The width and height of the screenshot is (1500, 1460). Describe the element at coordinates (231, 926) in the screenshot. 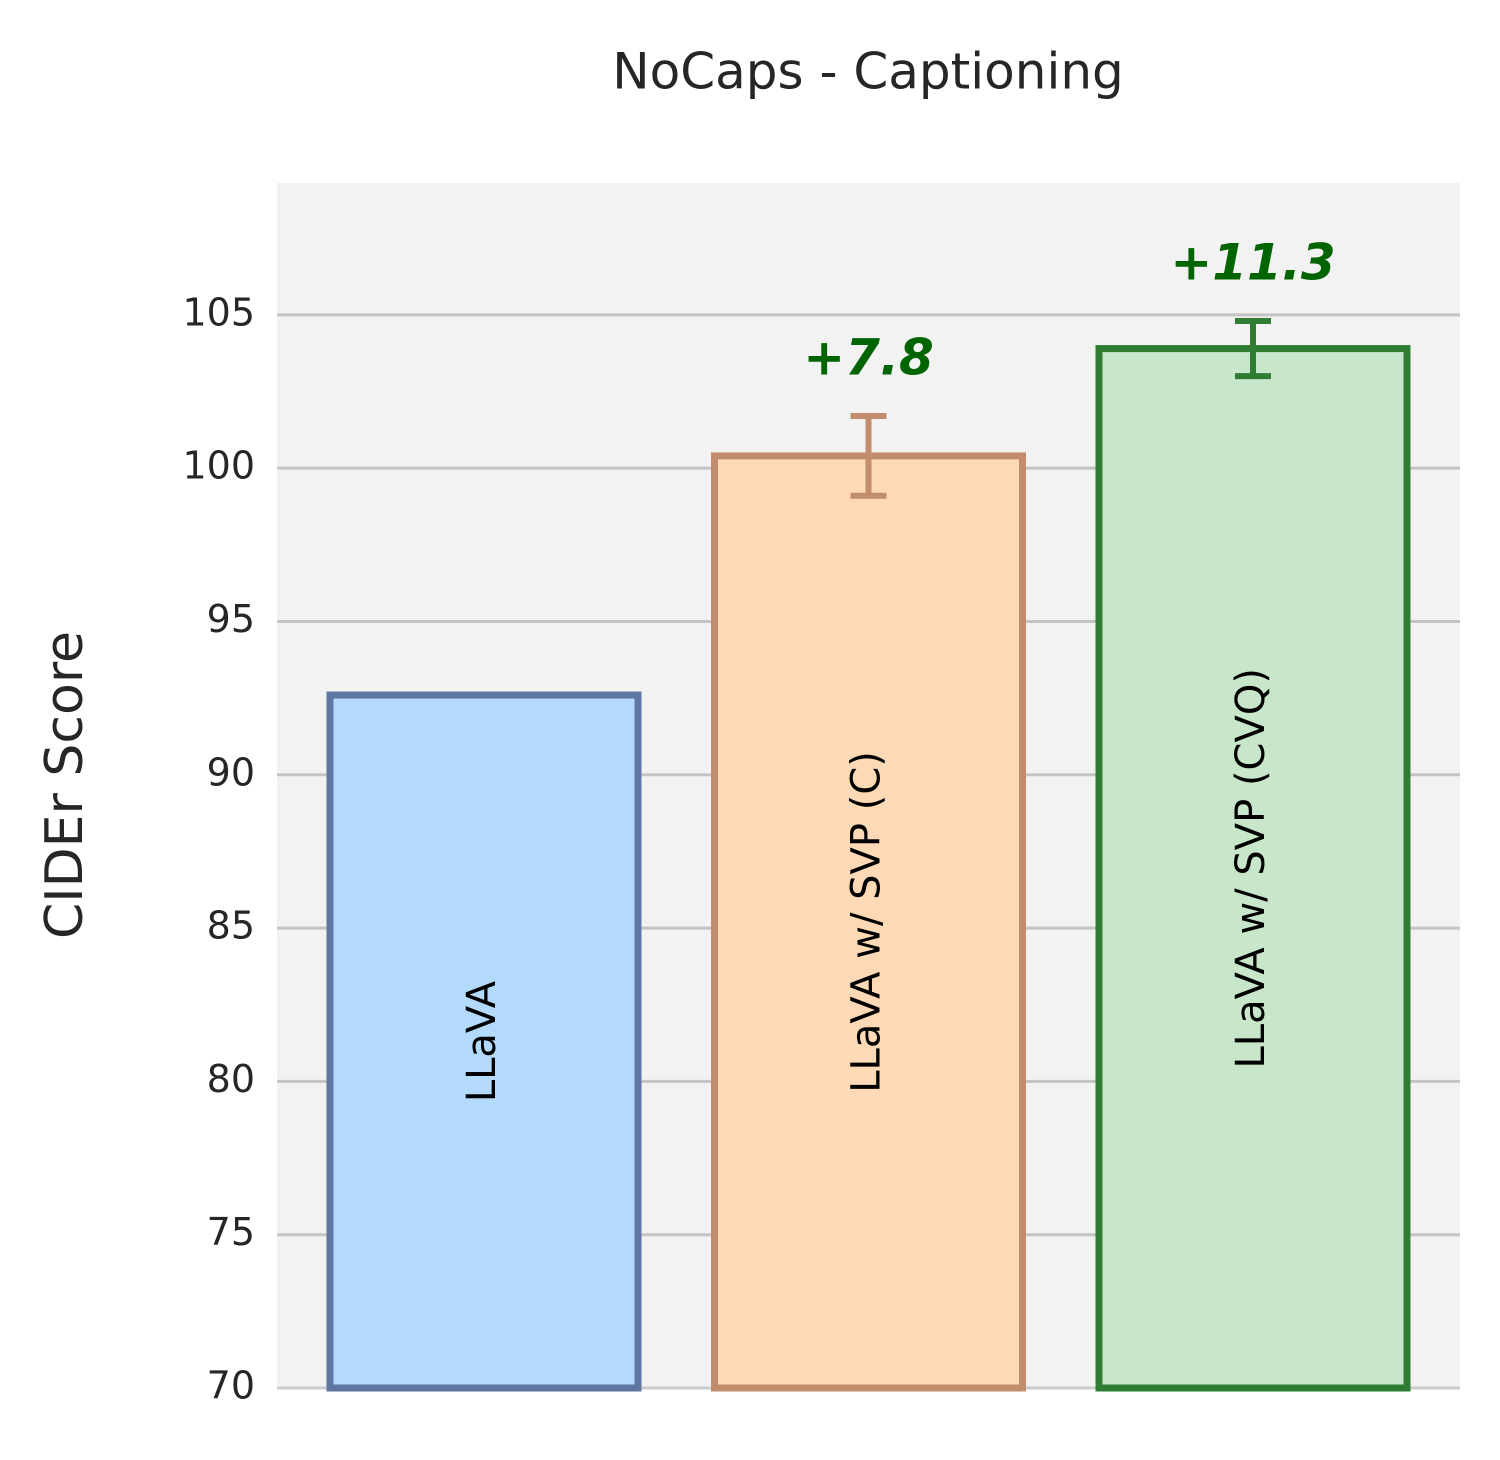

I see `y-tick-label: 85` at that location.